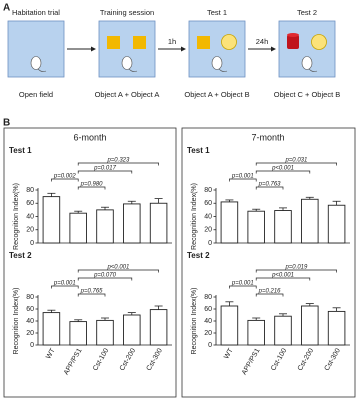 This screenshot has height=400, width=359. I want to click on x-tick-label: Cst-300, so click(155, 359).